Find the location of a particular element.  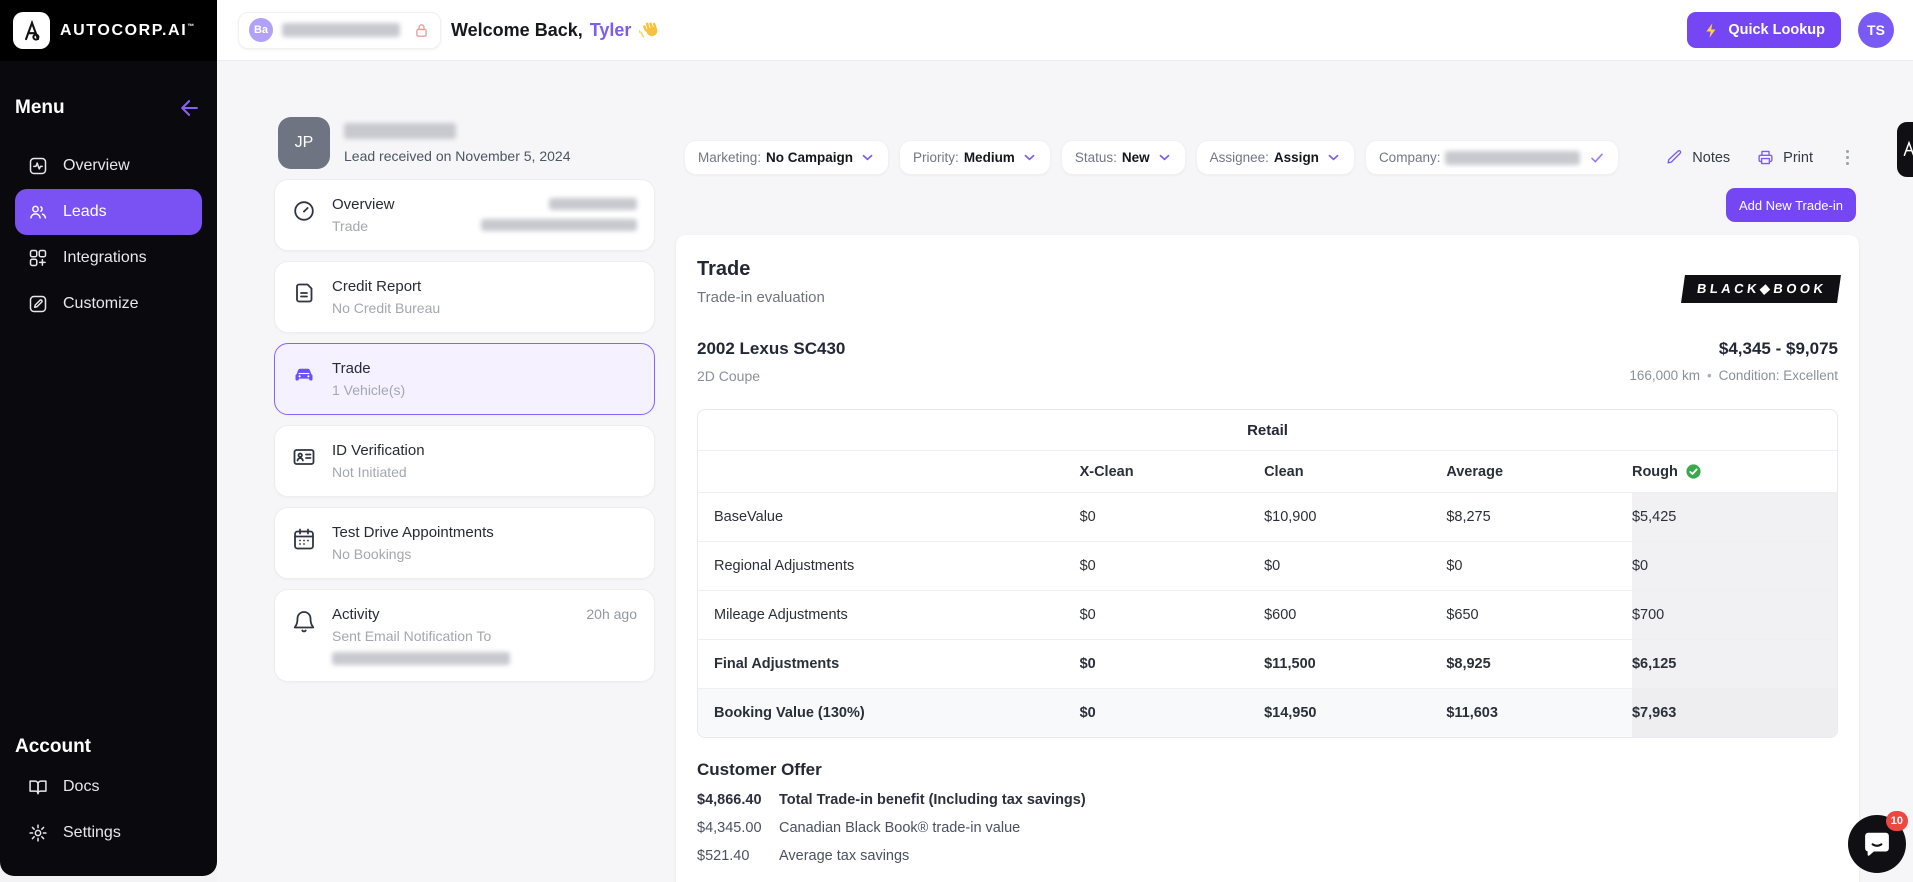

redacted-company-value is located at coordinates (1513, 157).